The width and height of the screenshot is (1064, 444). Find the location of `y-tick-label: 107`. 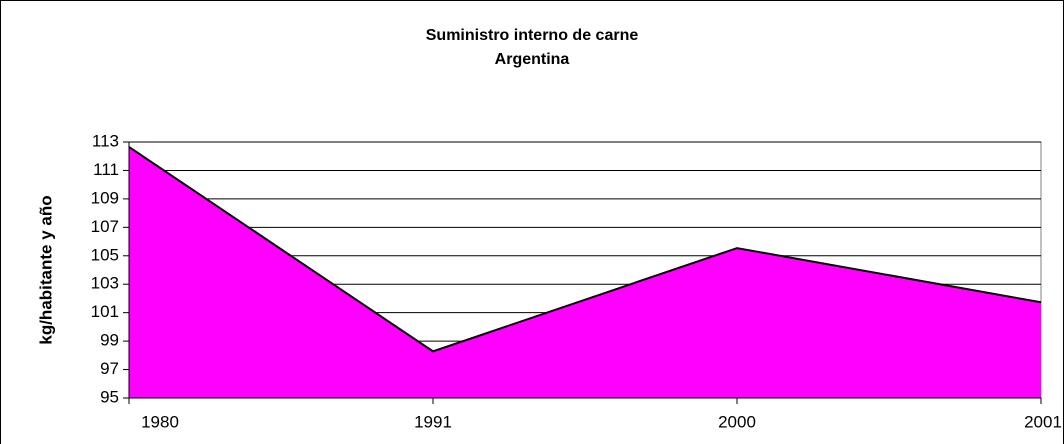

y-tick-label: 107 is located at coordinates (105, 226).